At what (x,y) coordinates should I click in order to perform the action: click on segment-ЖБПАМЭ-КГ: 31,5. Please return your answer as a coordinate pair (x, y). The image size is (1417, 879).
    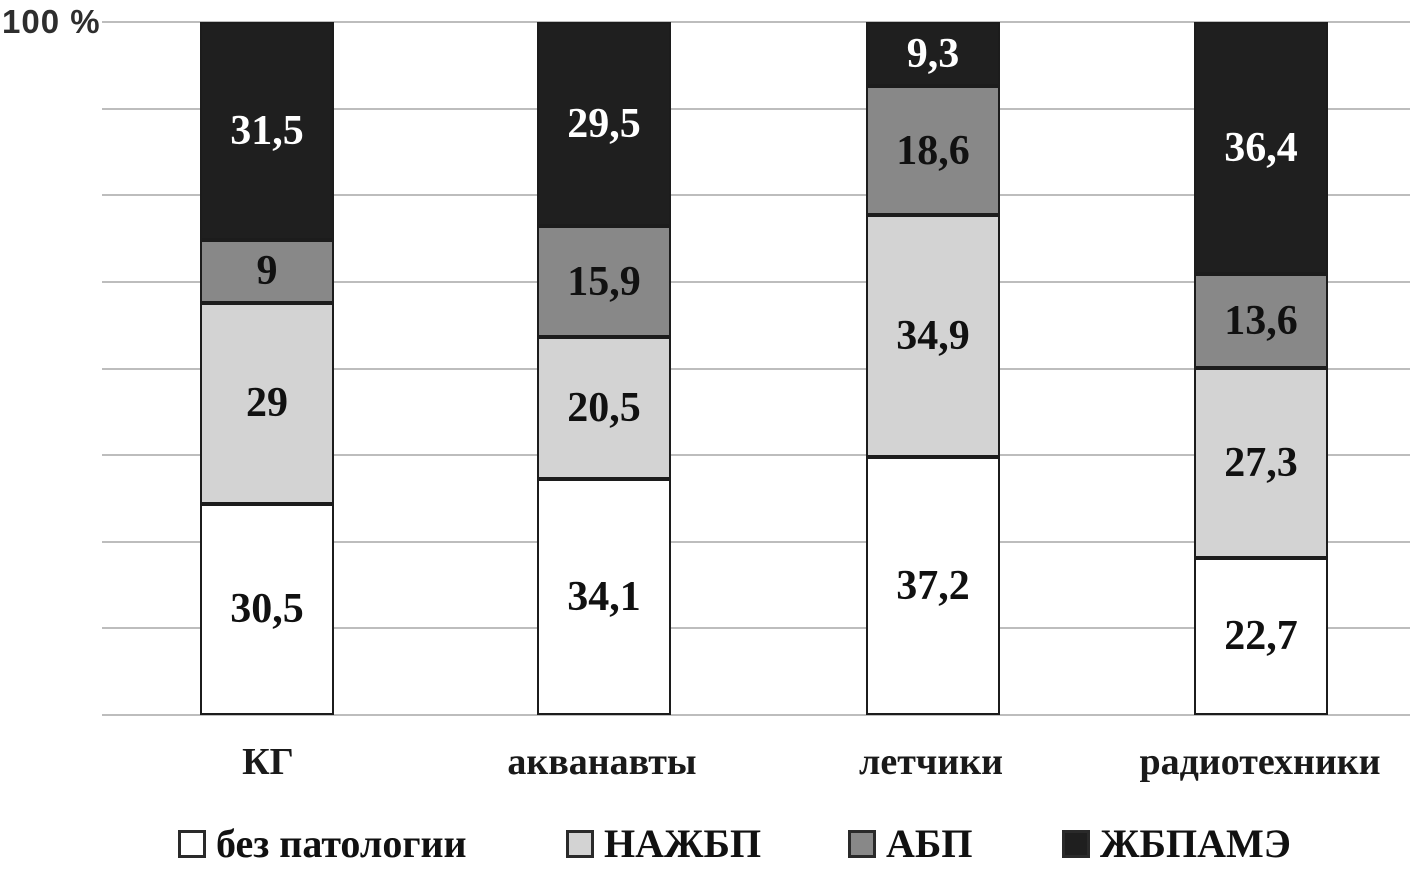
    Looking at the image, I should click on (267, 131).